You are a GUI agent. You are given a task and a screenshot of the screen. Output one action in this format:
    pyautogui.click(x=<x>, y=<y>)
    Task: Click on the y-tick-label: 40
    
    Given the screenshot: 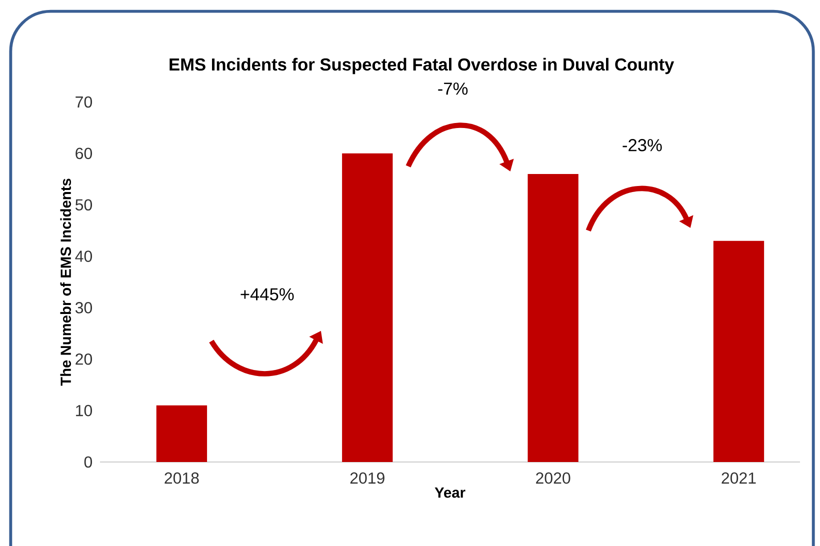 What is the action you would take?
    pyautogui.click(x=83, y=256)
    